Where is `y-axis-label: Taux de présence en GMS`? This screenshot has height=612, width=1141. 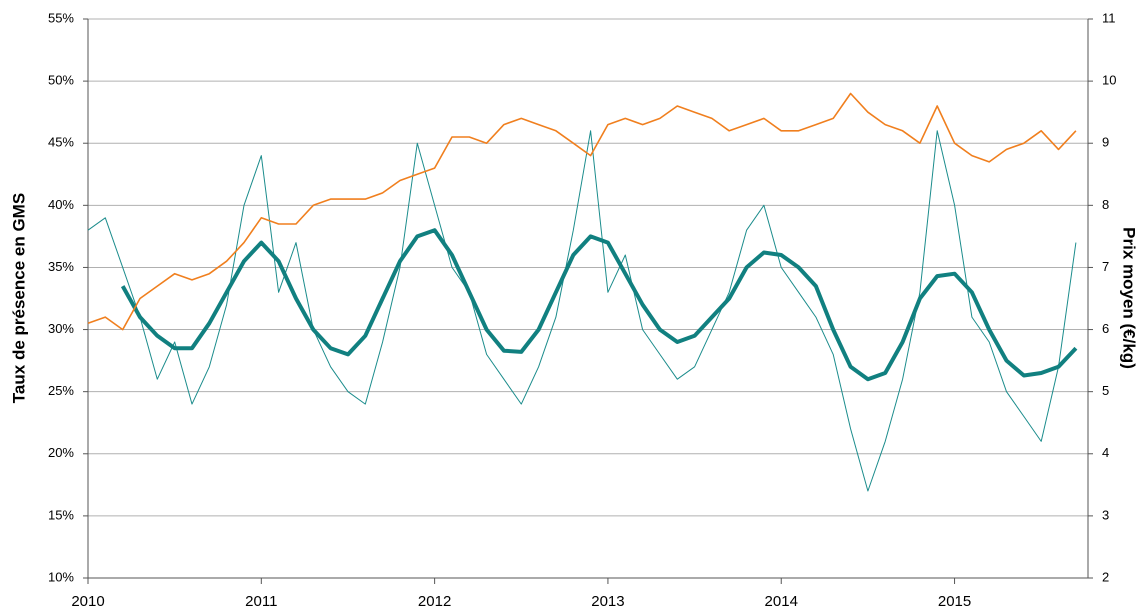
y-axis-label: Taux de présence en GMS is located at coordinates (18, 298).